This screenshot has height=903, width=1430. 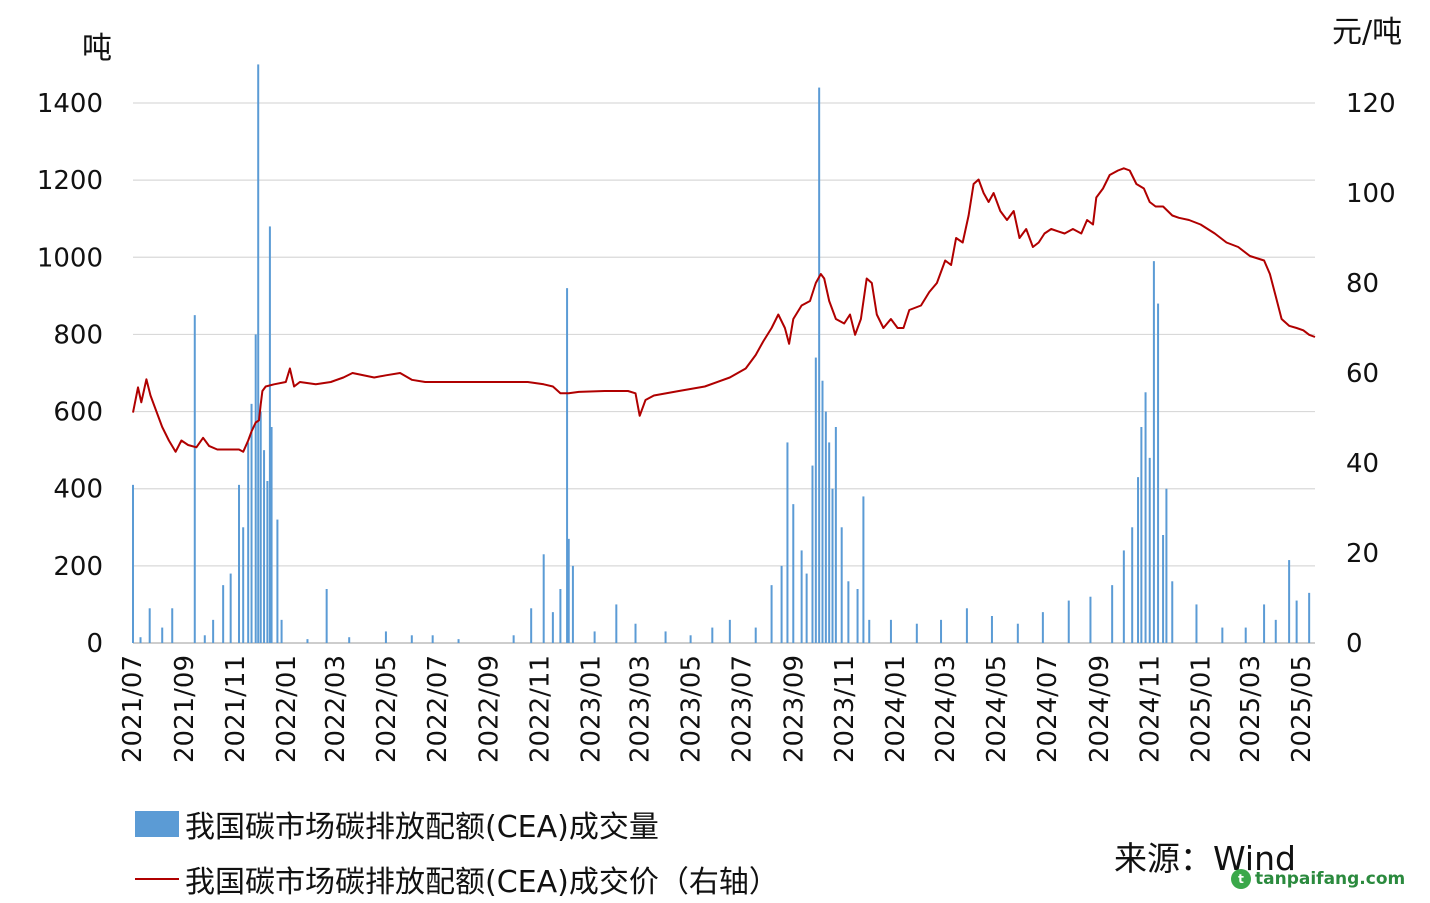 I want to click on leaf-icon: t, so click(x=1241, y=879).